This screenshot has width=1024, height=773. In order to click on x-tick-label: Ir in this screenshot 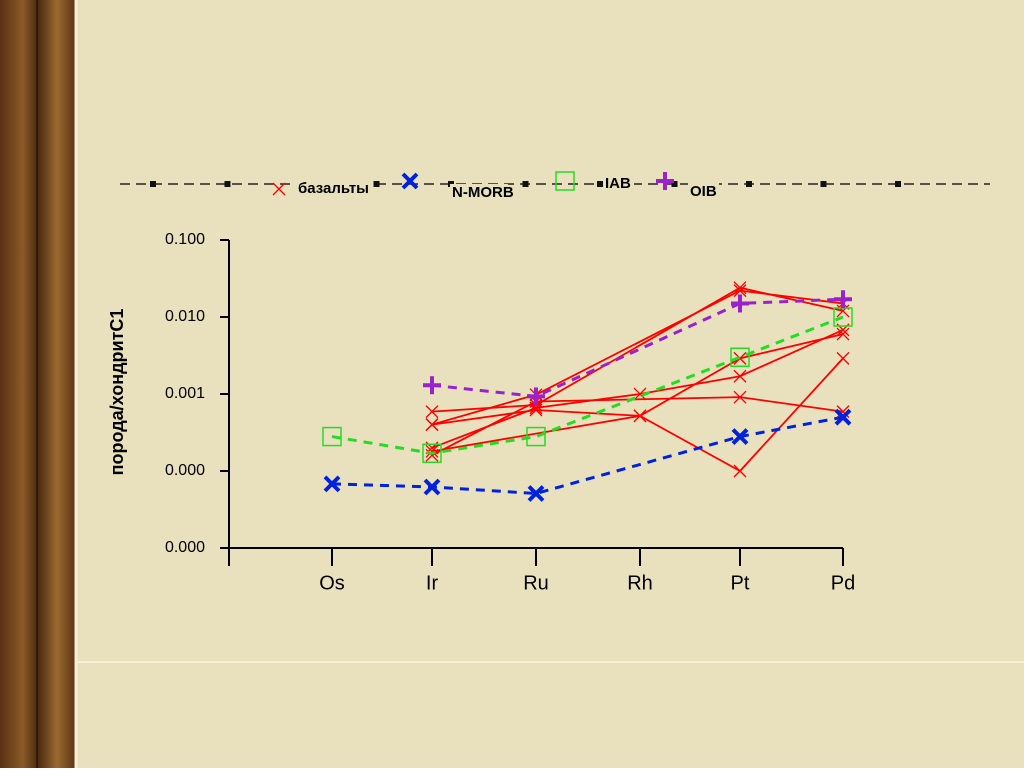, I will do `click(432, 583)`.